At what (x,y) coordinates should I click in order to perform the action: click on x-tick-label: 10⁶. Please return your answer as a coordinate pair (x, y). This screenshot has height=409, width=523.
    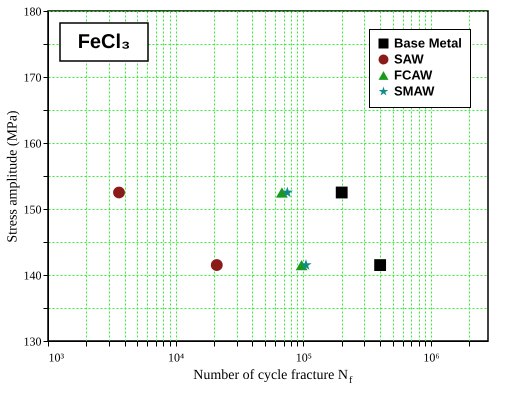
    Looking at the image, I should click on (431, 357).